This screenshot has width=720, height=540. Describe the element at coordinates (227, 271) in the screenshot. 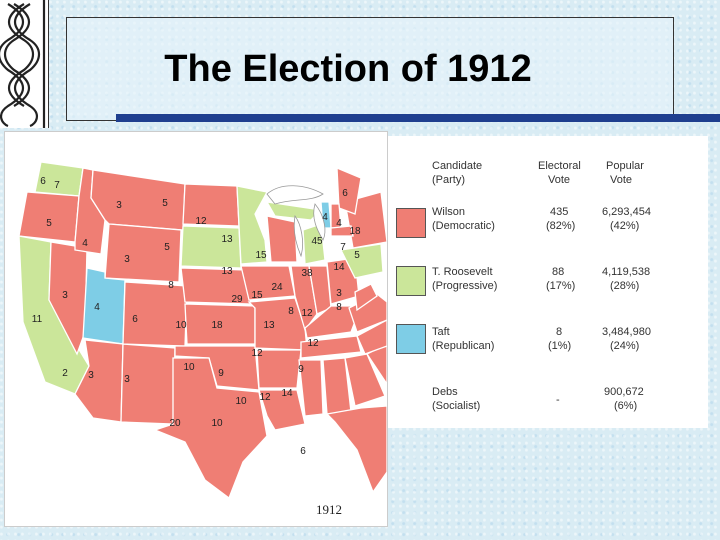

I see `label-ia: 13` at that location.